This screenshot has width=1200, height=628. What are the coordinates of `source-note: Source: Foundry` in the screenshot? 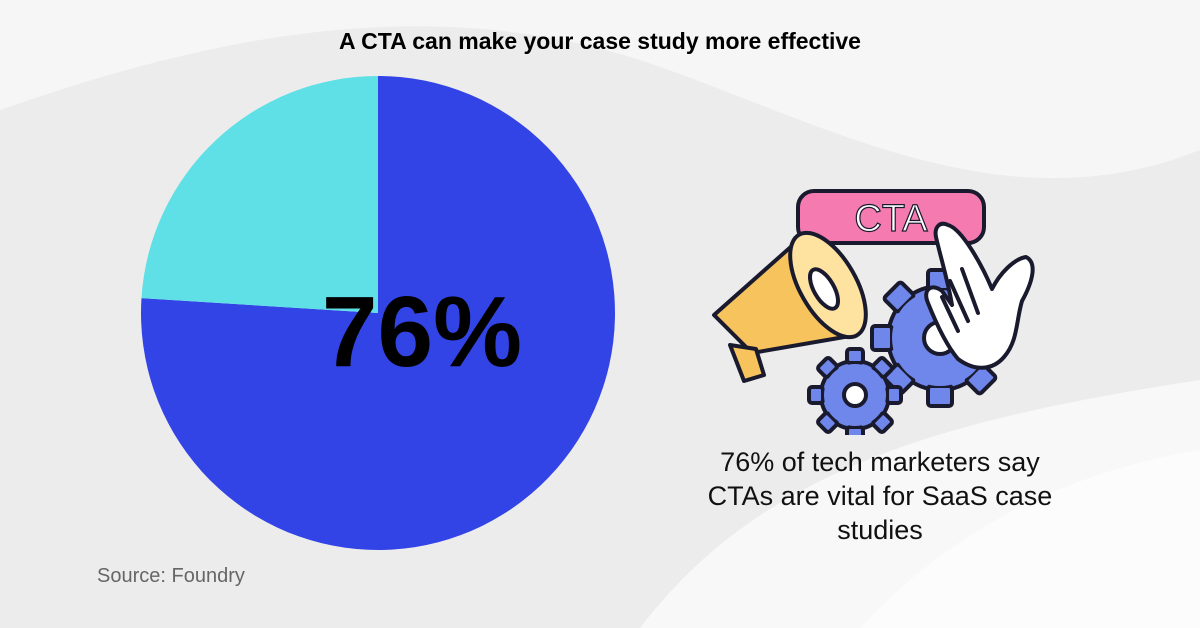 It's located at (171, 576).